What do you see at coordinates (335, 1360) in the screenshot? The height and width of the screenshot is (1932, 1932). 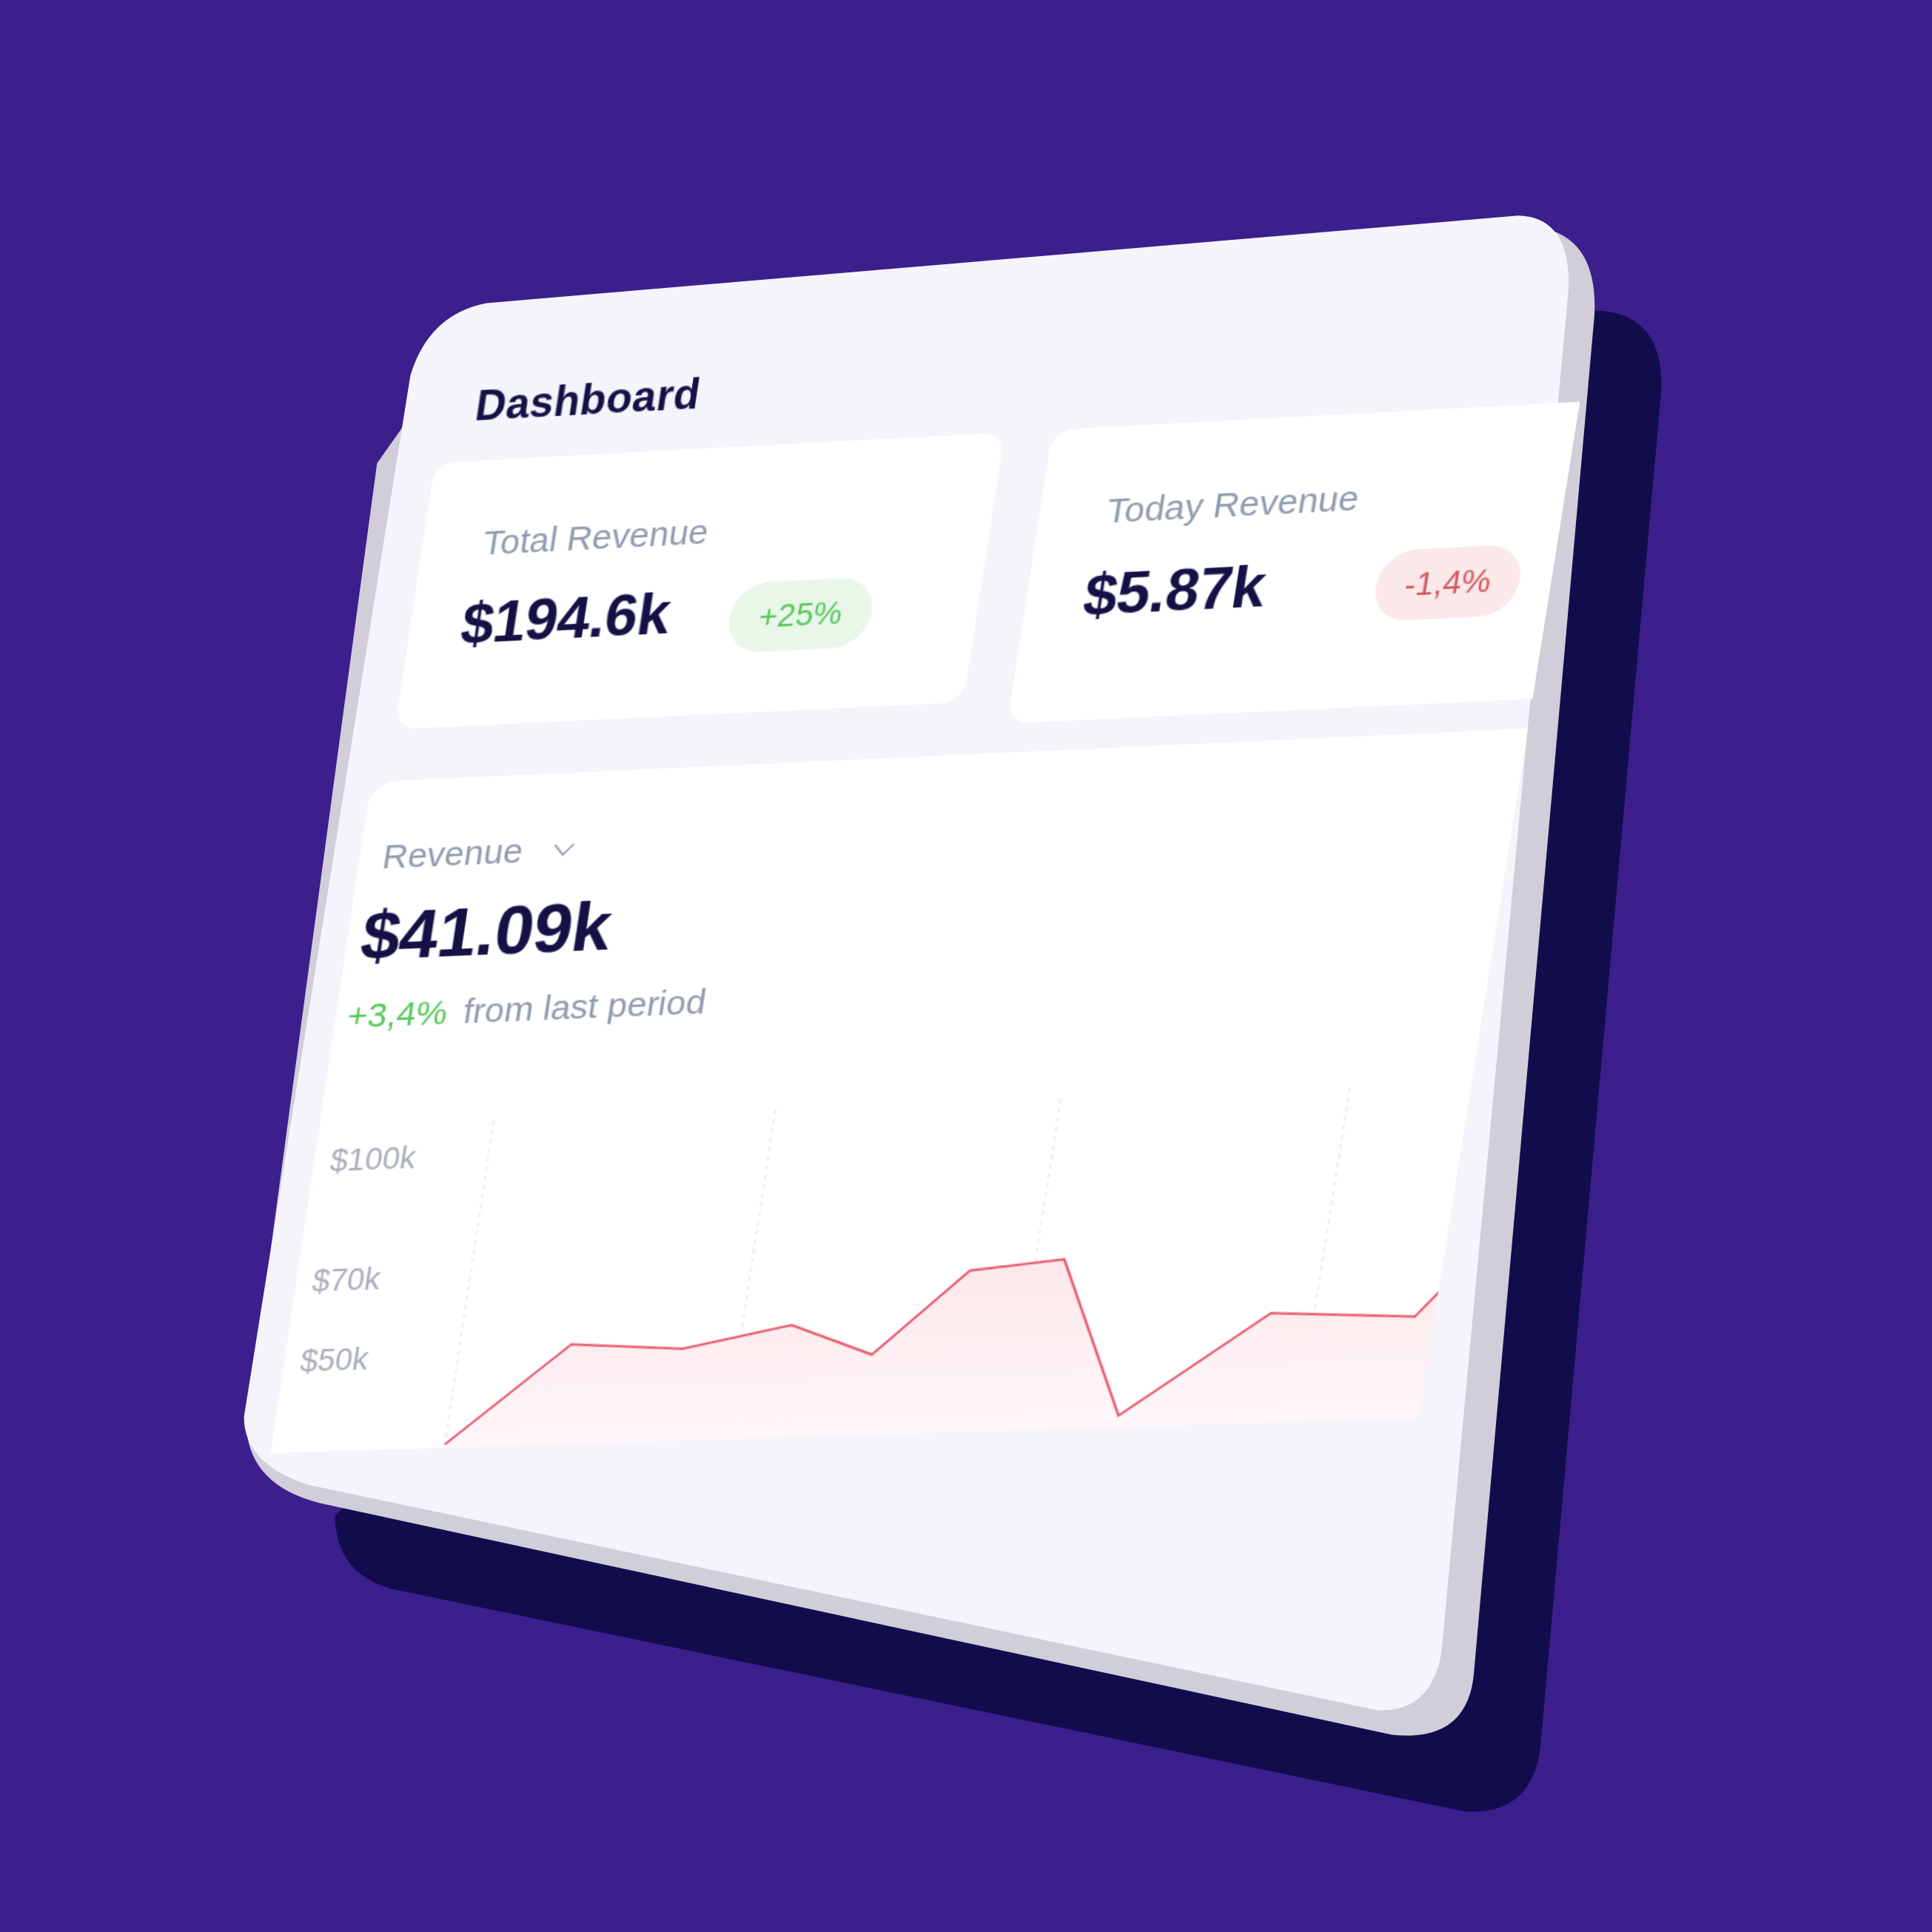 I see `y-tick-label: $50k` at bounding box center [335, 1360].